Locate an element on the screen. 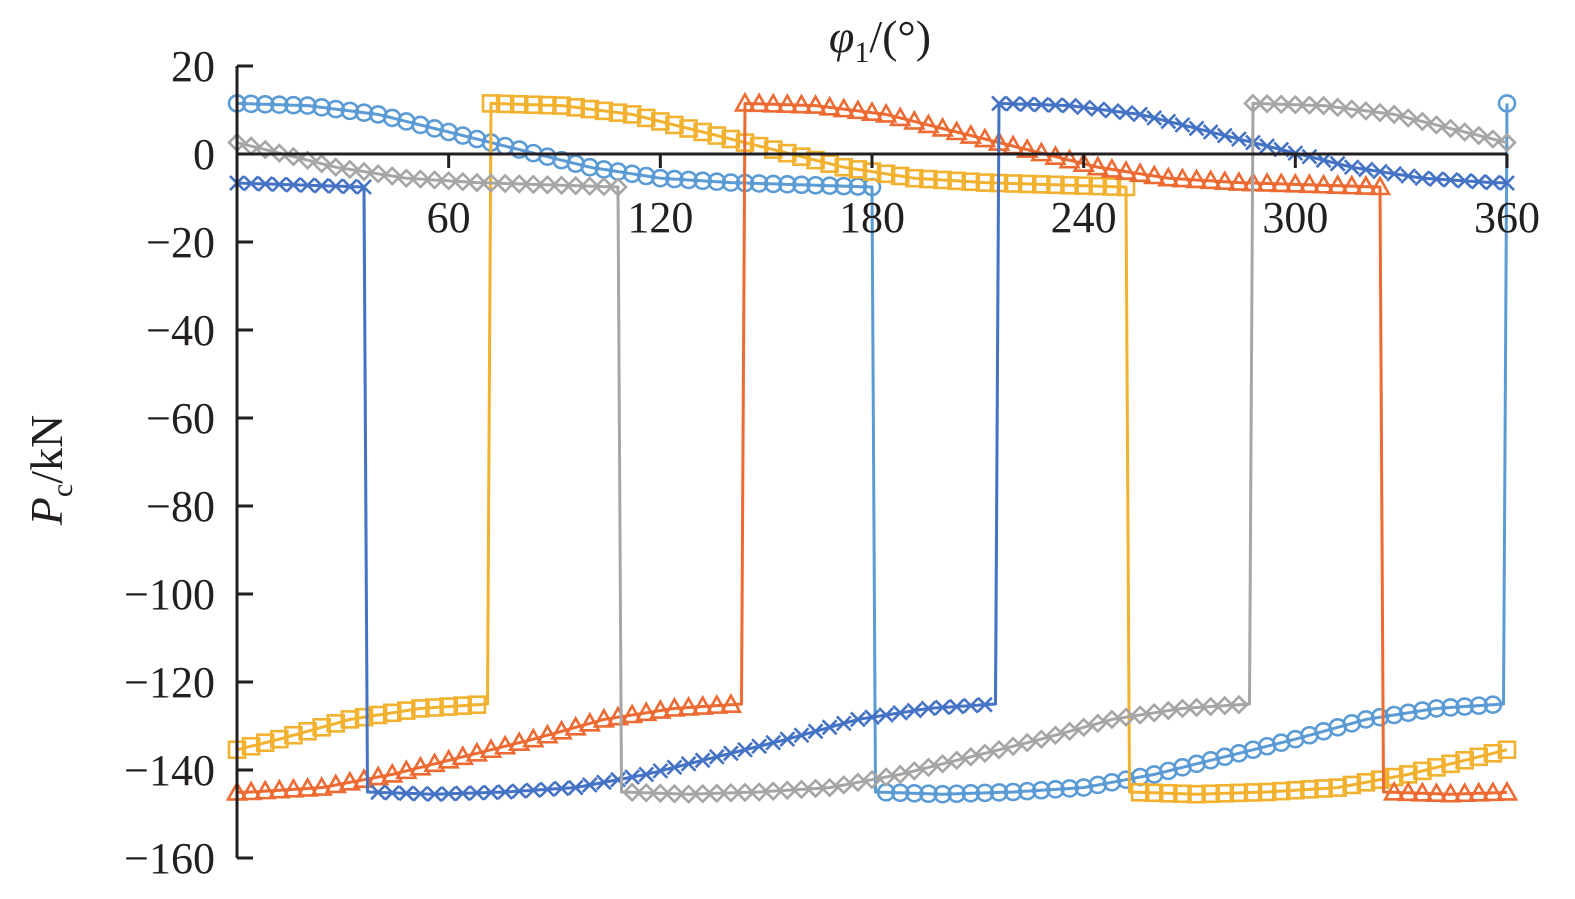 The image size is (1575, 899). y-tick-label: −80 is located at coordinates (180, 506).